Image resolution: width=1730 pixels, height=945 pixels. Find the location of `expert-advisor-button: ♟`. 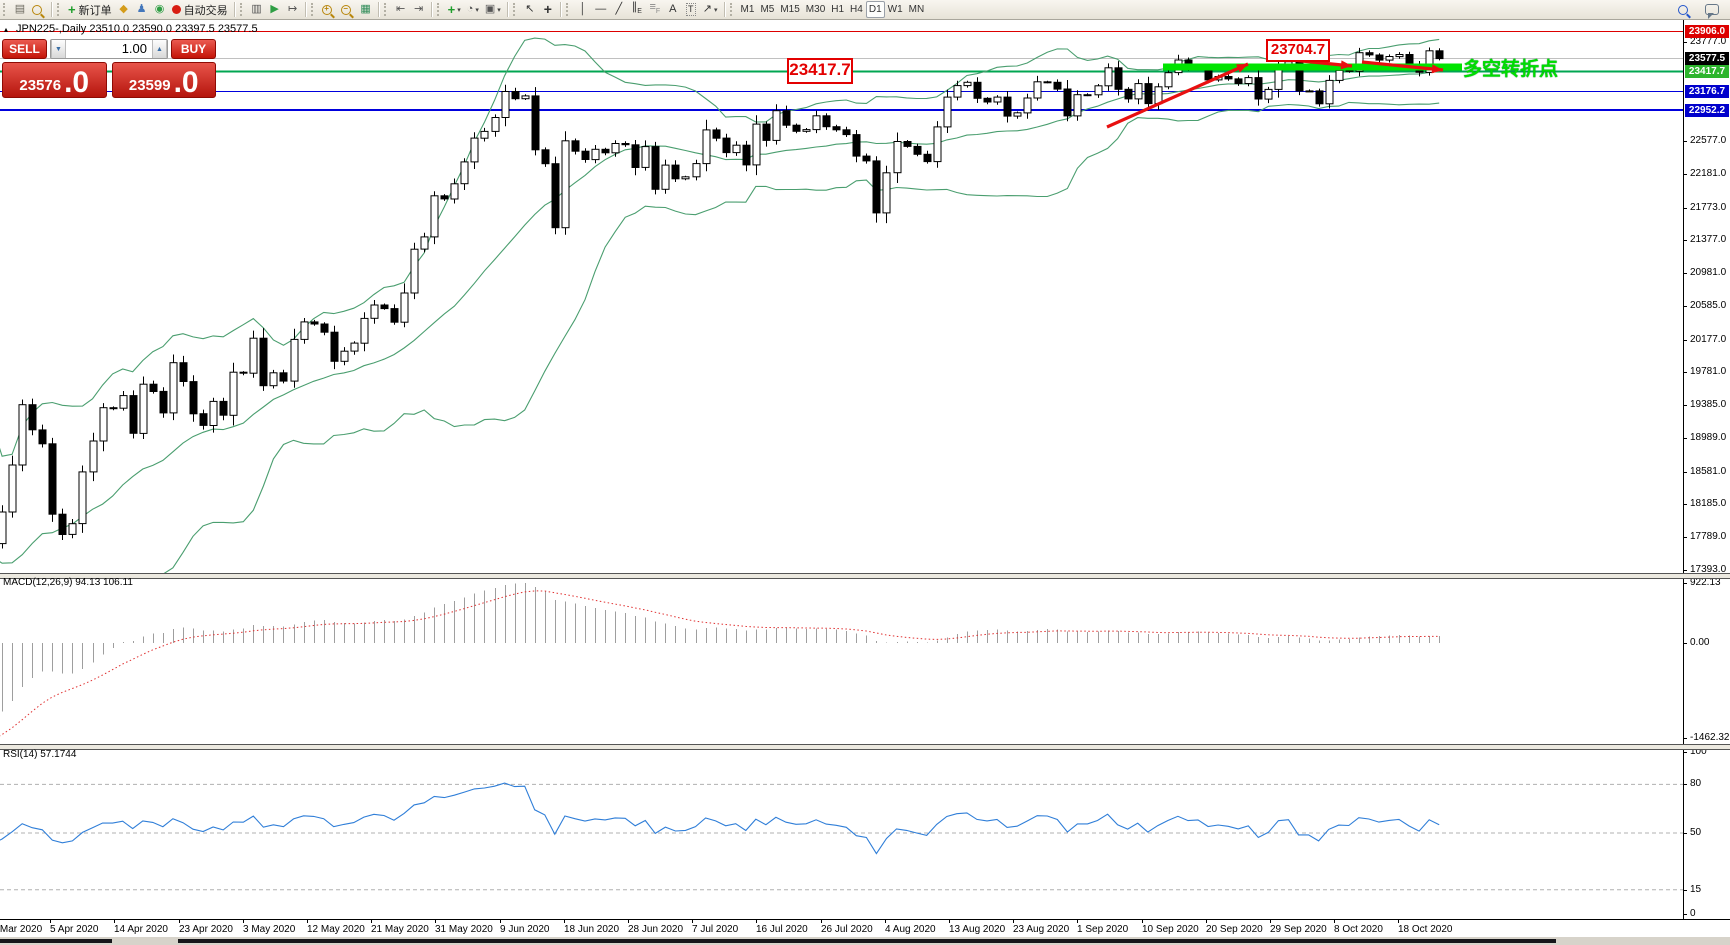

expert-advisor-button: ♟ is located at coordinates (142, 9).